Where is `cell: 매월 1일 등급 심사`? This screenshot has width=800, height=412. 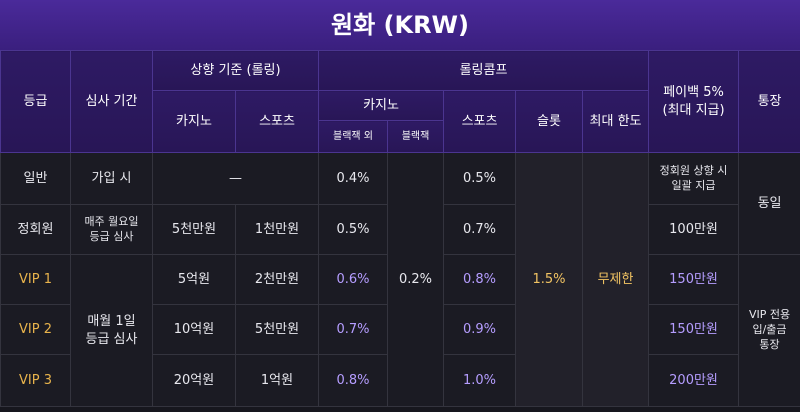 cell: 매월 1일 등급 심사 is located at coordinates (111, 330).